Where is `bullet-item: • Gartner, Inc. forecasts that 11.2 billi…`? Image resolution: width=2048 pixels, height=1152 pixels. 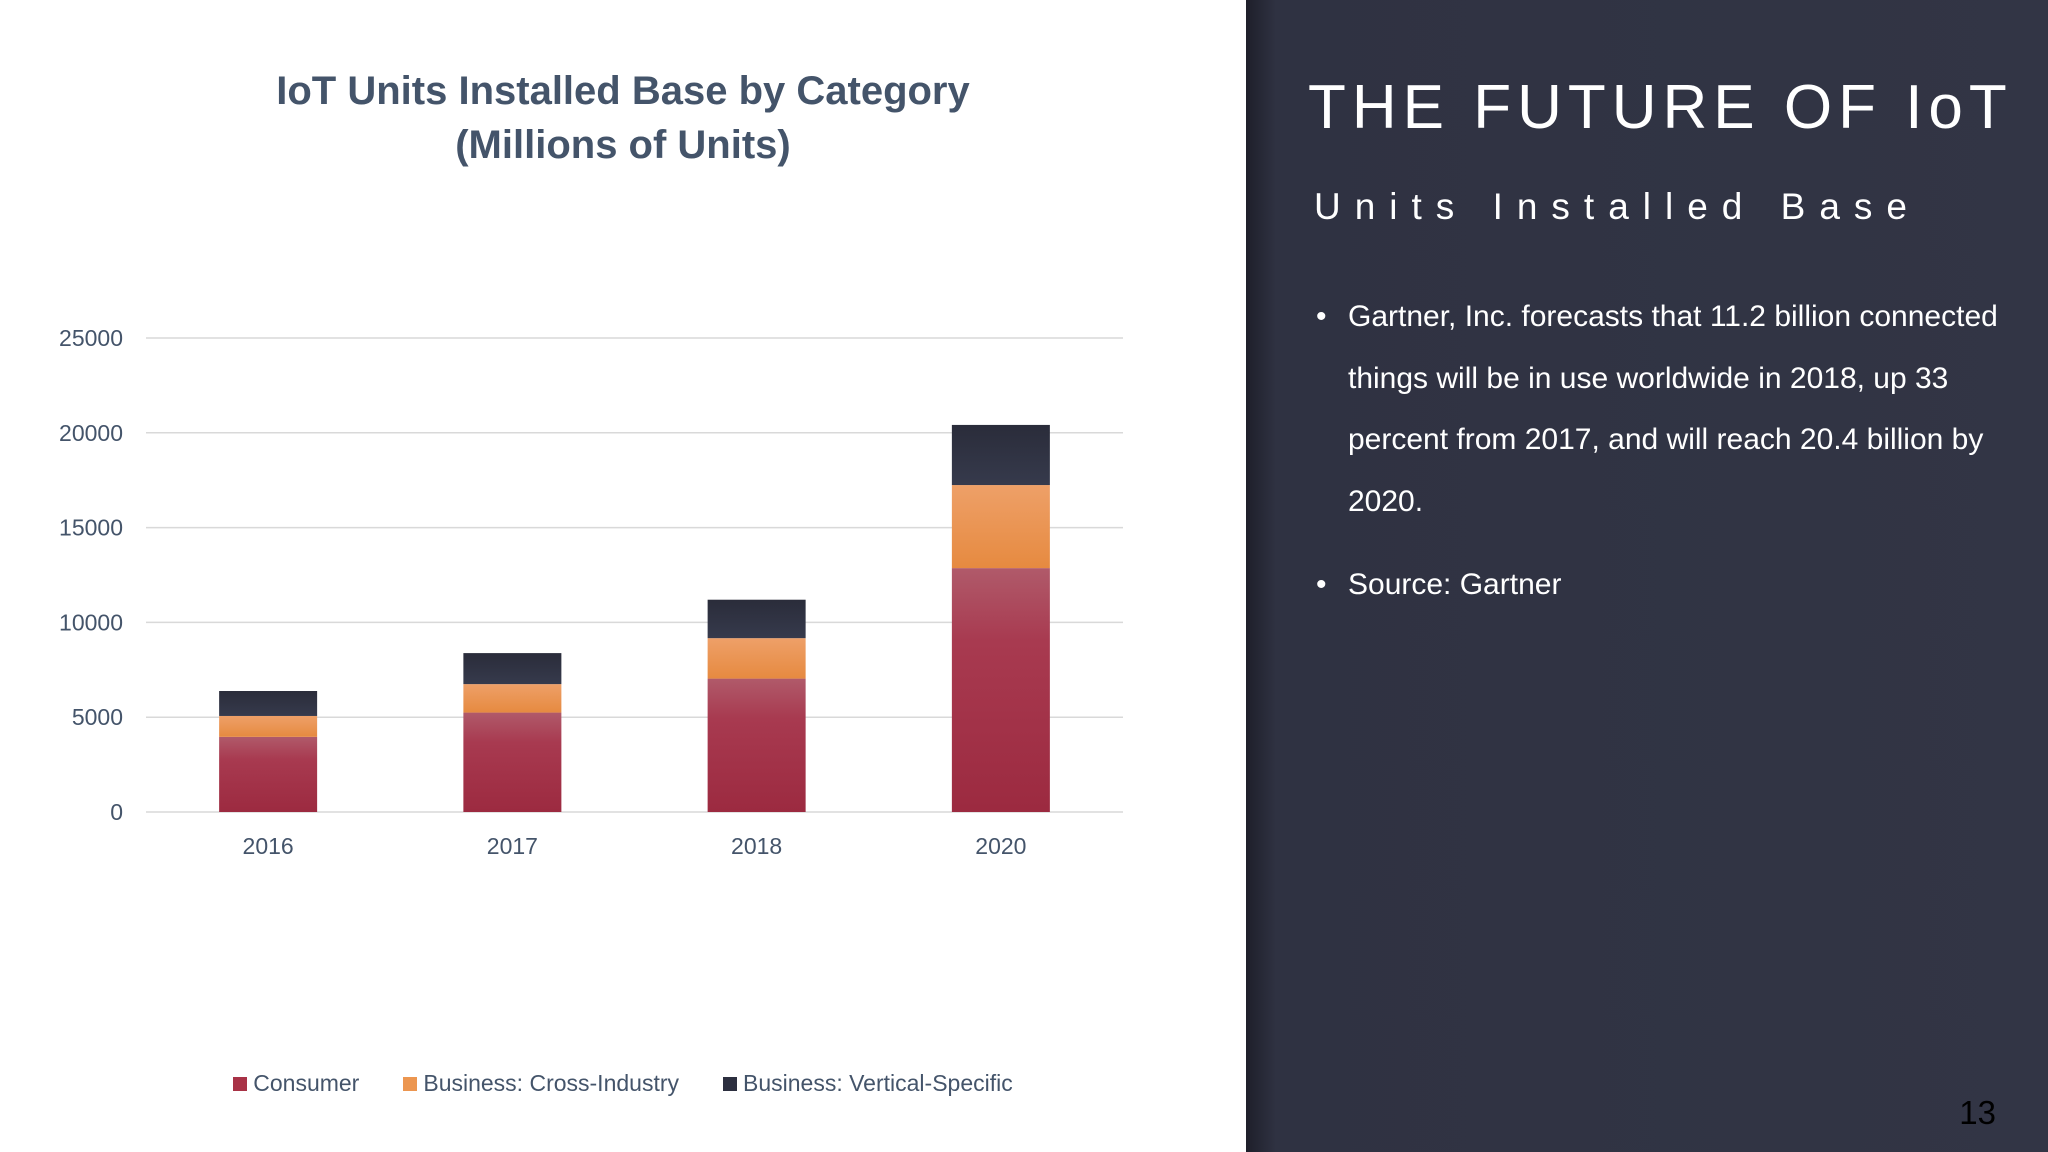
bullet-item: • Gartner, Inc. forecasts that 11.2 billi… is located at coordinates (1661, 409).